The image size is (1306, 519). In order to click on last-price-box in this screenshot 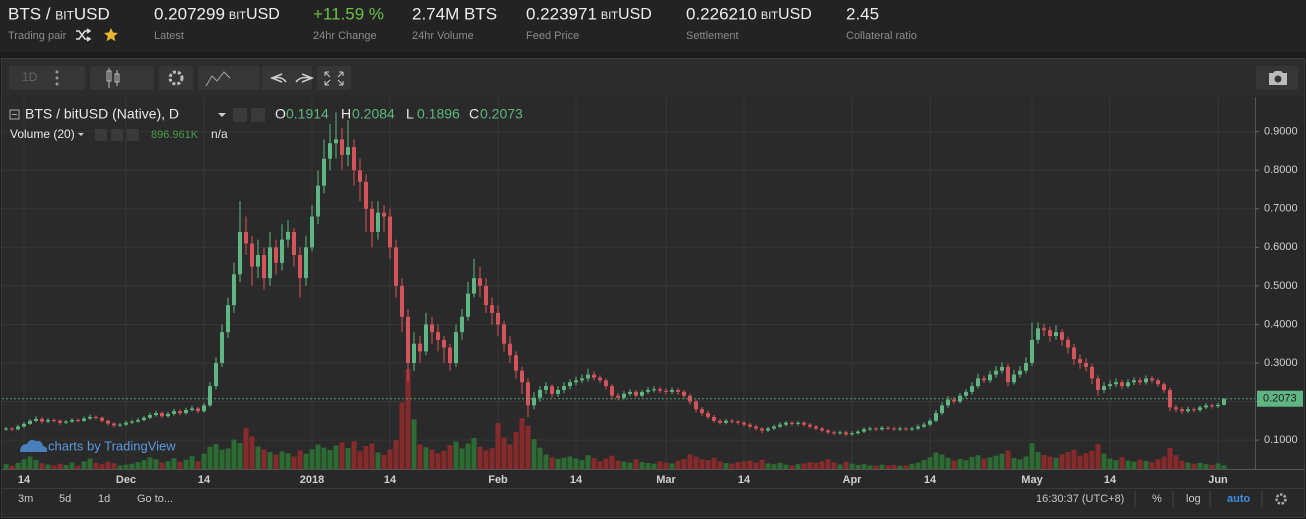, I will do `click(1280, 398)`.